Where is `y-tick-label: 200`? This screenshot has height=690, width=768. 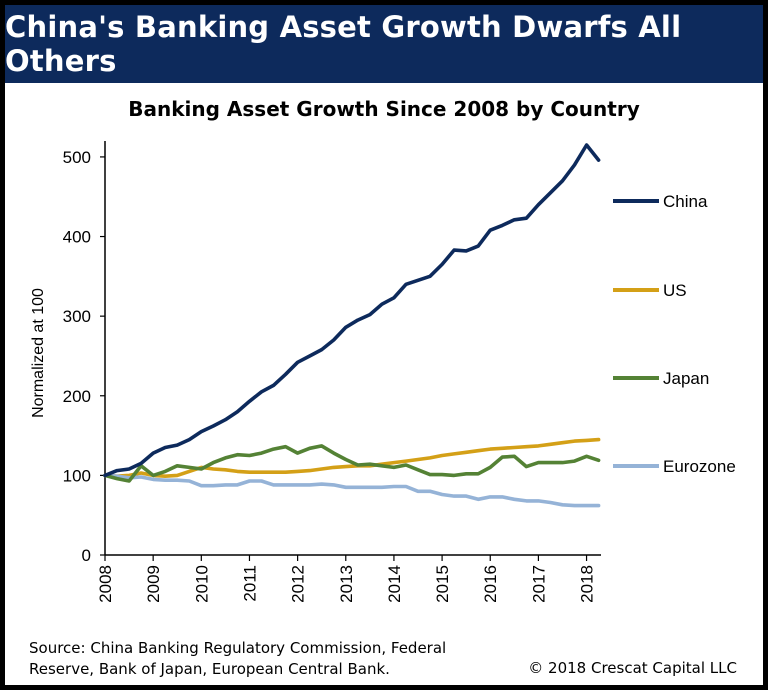 y-tick-label: 200 is located at coordinates (77, 396).